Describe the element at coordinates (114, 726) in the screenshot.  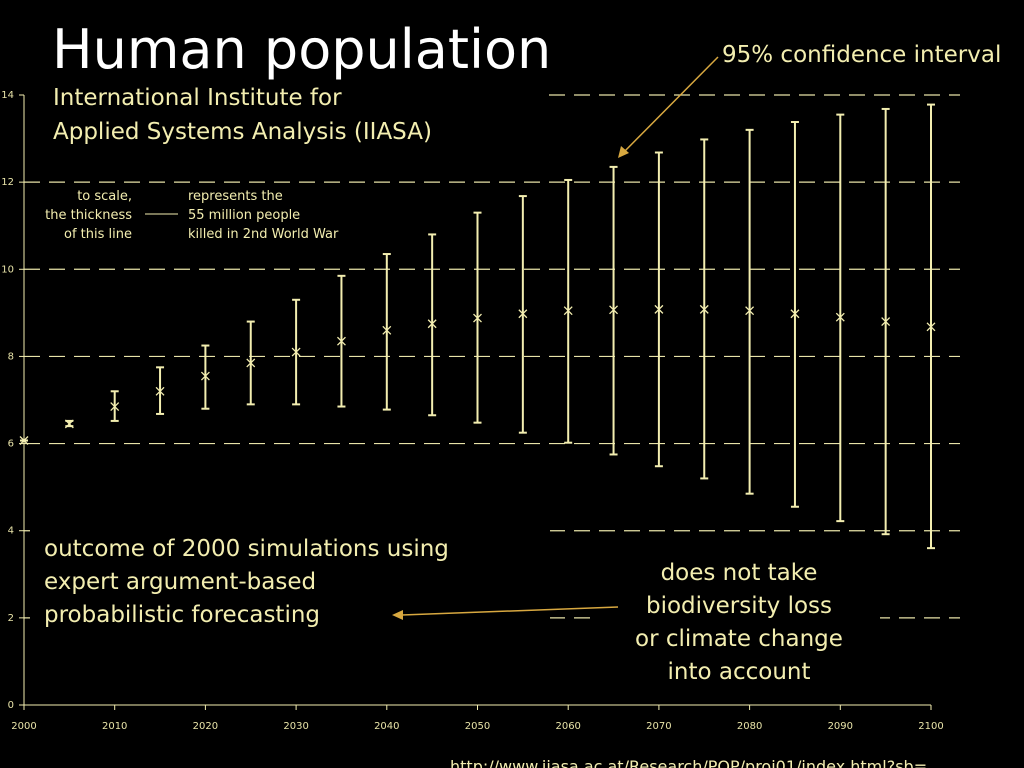
I see `x-tick-label: 2010` at that location.